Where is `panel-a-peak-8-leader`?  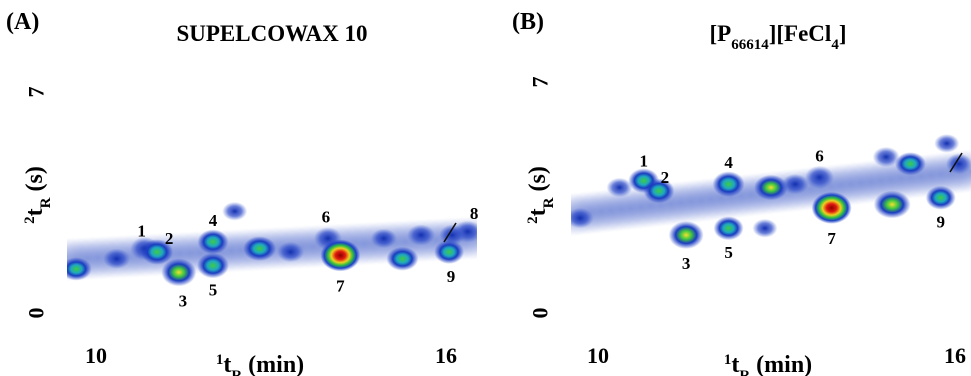
panel-a-peak-8-leader is located at coordinates (450, 232).